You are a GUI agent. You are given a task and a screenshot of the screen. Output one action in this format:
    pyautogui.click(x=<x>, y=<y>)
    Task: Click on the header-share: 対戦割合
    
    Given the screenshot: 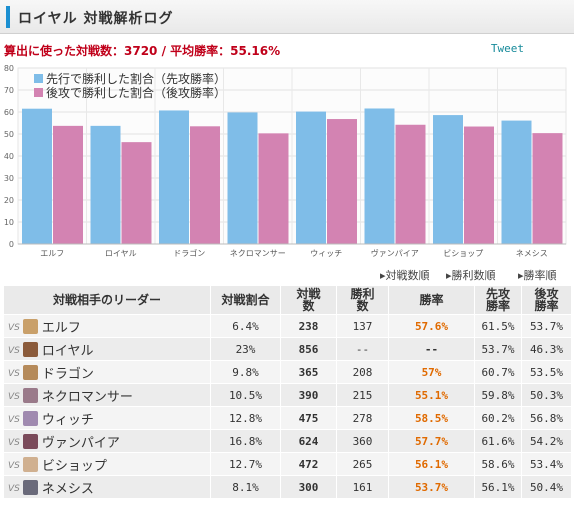 What is the action you would take?
    pyautogui.click(x=245, y=300)
    